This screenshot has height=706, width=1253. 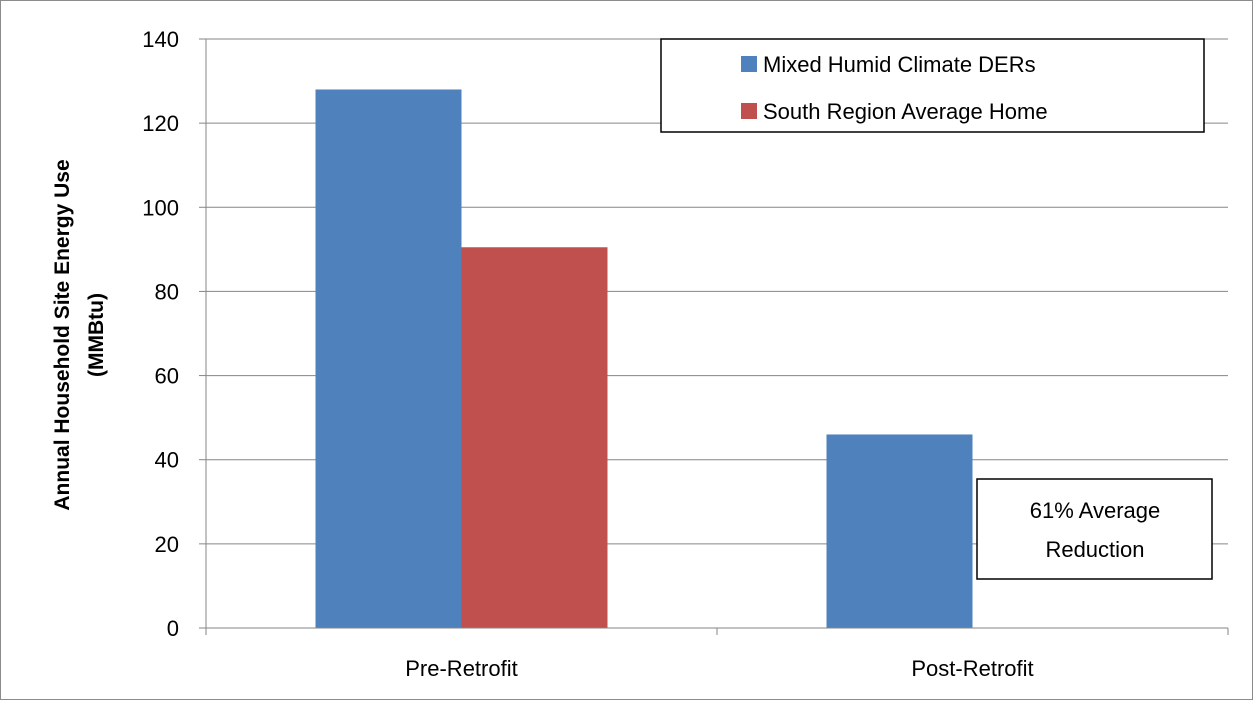 What do you see at coordinates (160, 123) in the screenshot?
I see `y-tick-label: 120` at bounding box center [160, 123].